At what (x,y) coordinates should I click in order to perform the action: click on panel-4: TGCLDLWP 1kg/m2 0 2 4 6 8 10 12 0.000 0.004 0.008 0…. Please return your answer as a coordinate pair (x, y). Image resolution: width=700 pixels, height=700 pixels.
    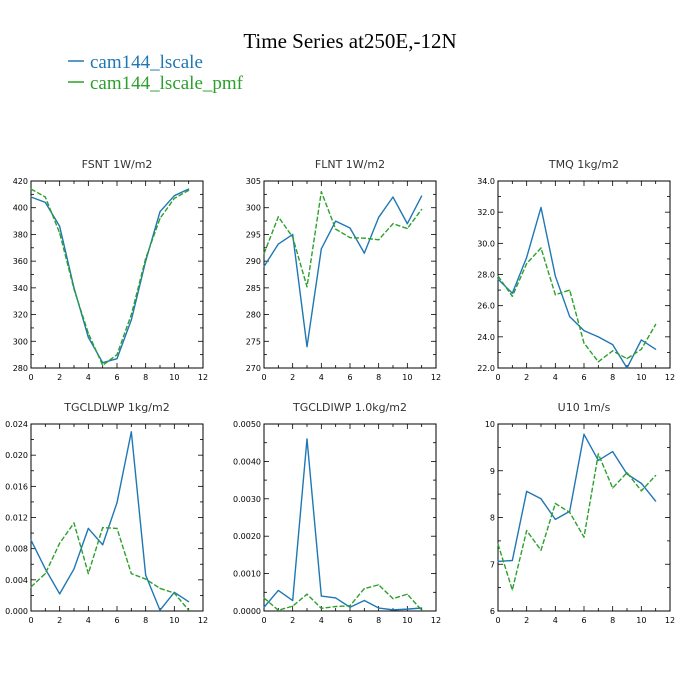
    Looking at the image, I should click on (106, 513).